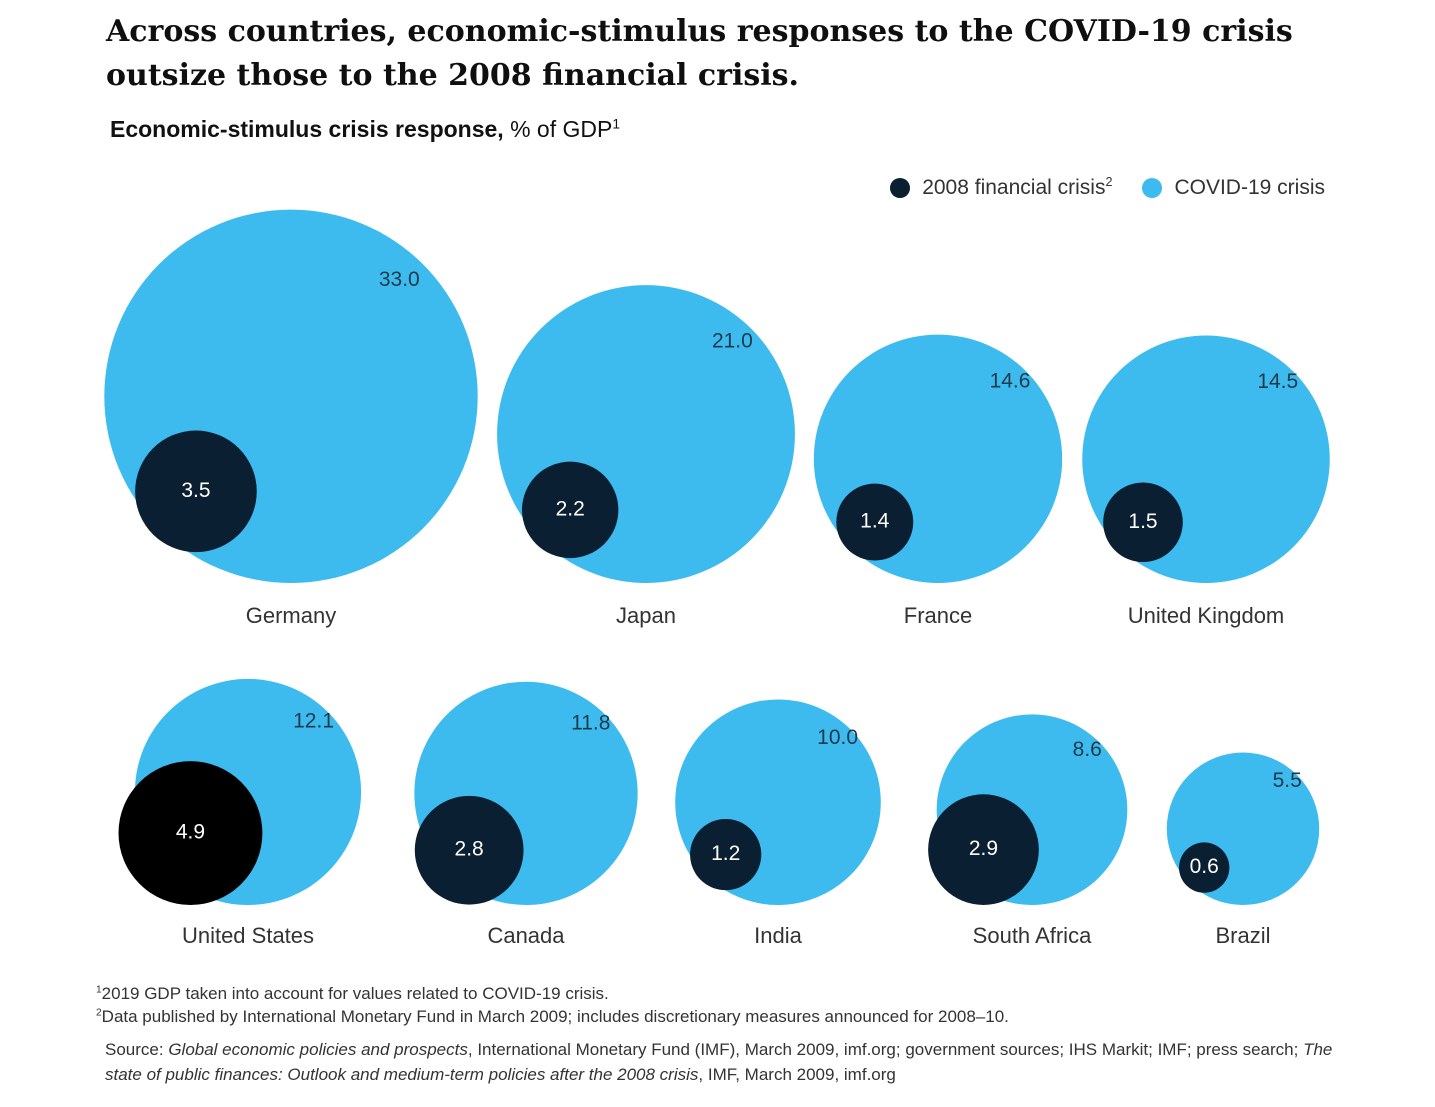  What do you see at coordinates (291, 615) in the screenshot?
I see `country-label-germany: Germany` at bounding box center [291, 615].